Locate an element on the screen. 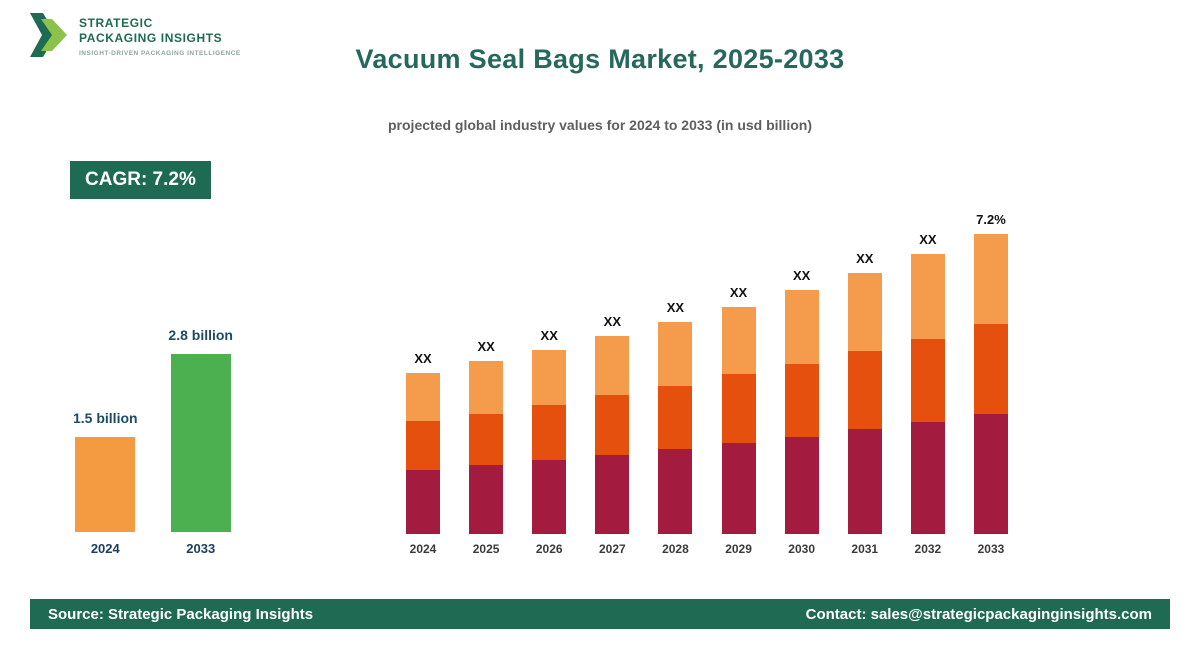 The image size is (1200, 650). summary-bar-chart: 1.5 billion 2024 2.8 billion 2033 is located at coordinates (153, 441).